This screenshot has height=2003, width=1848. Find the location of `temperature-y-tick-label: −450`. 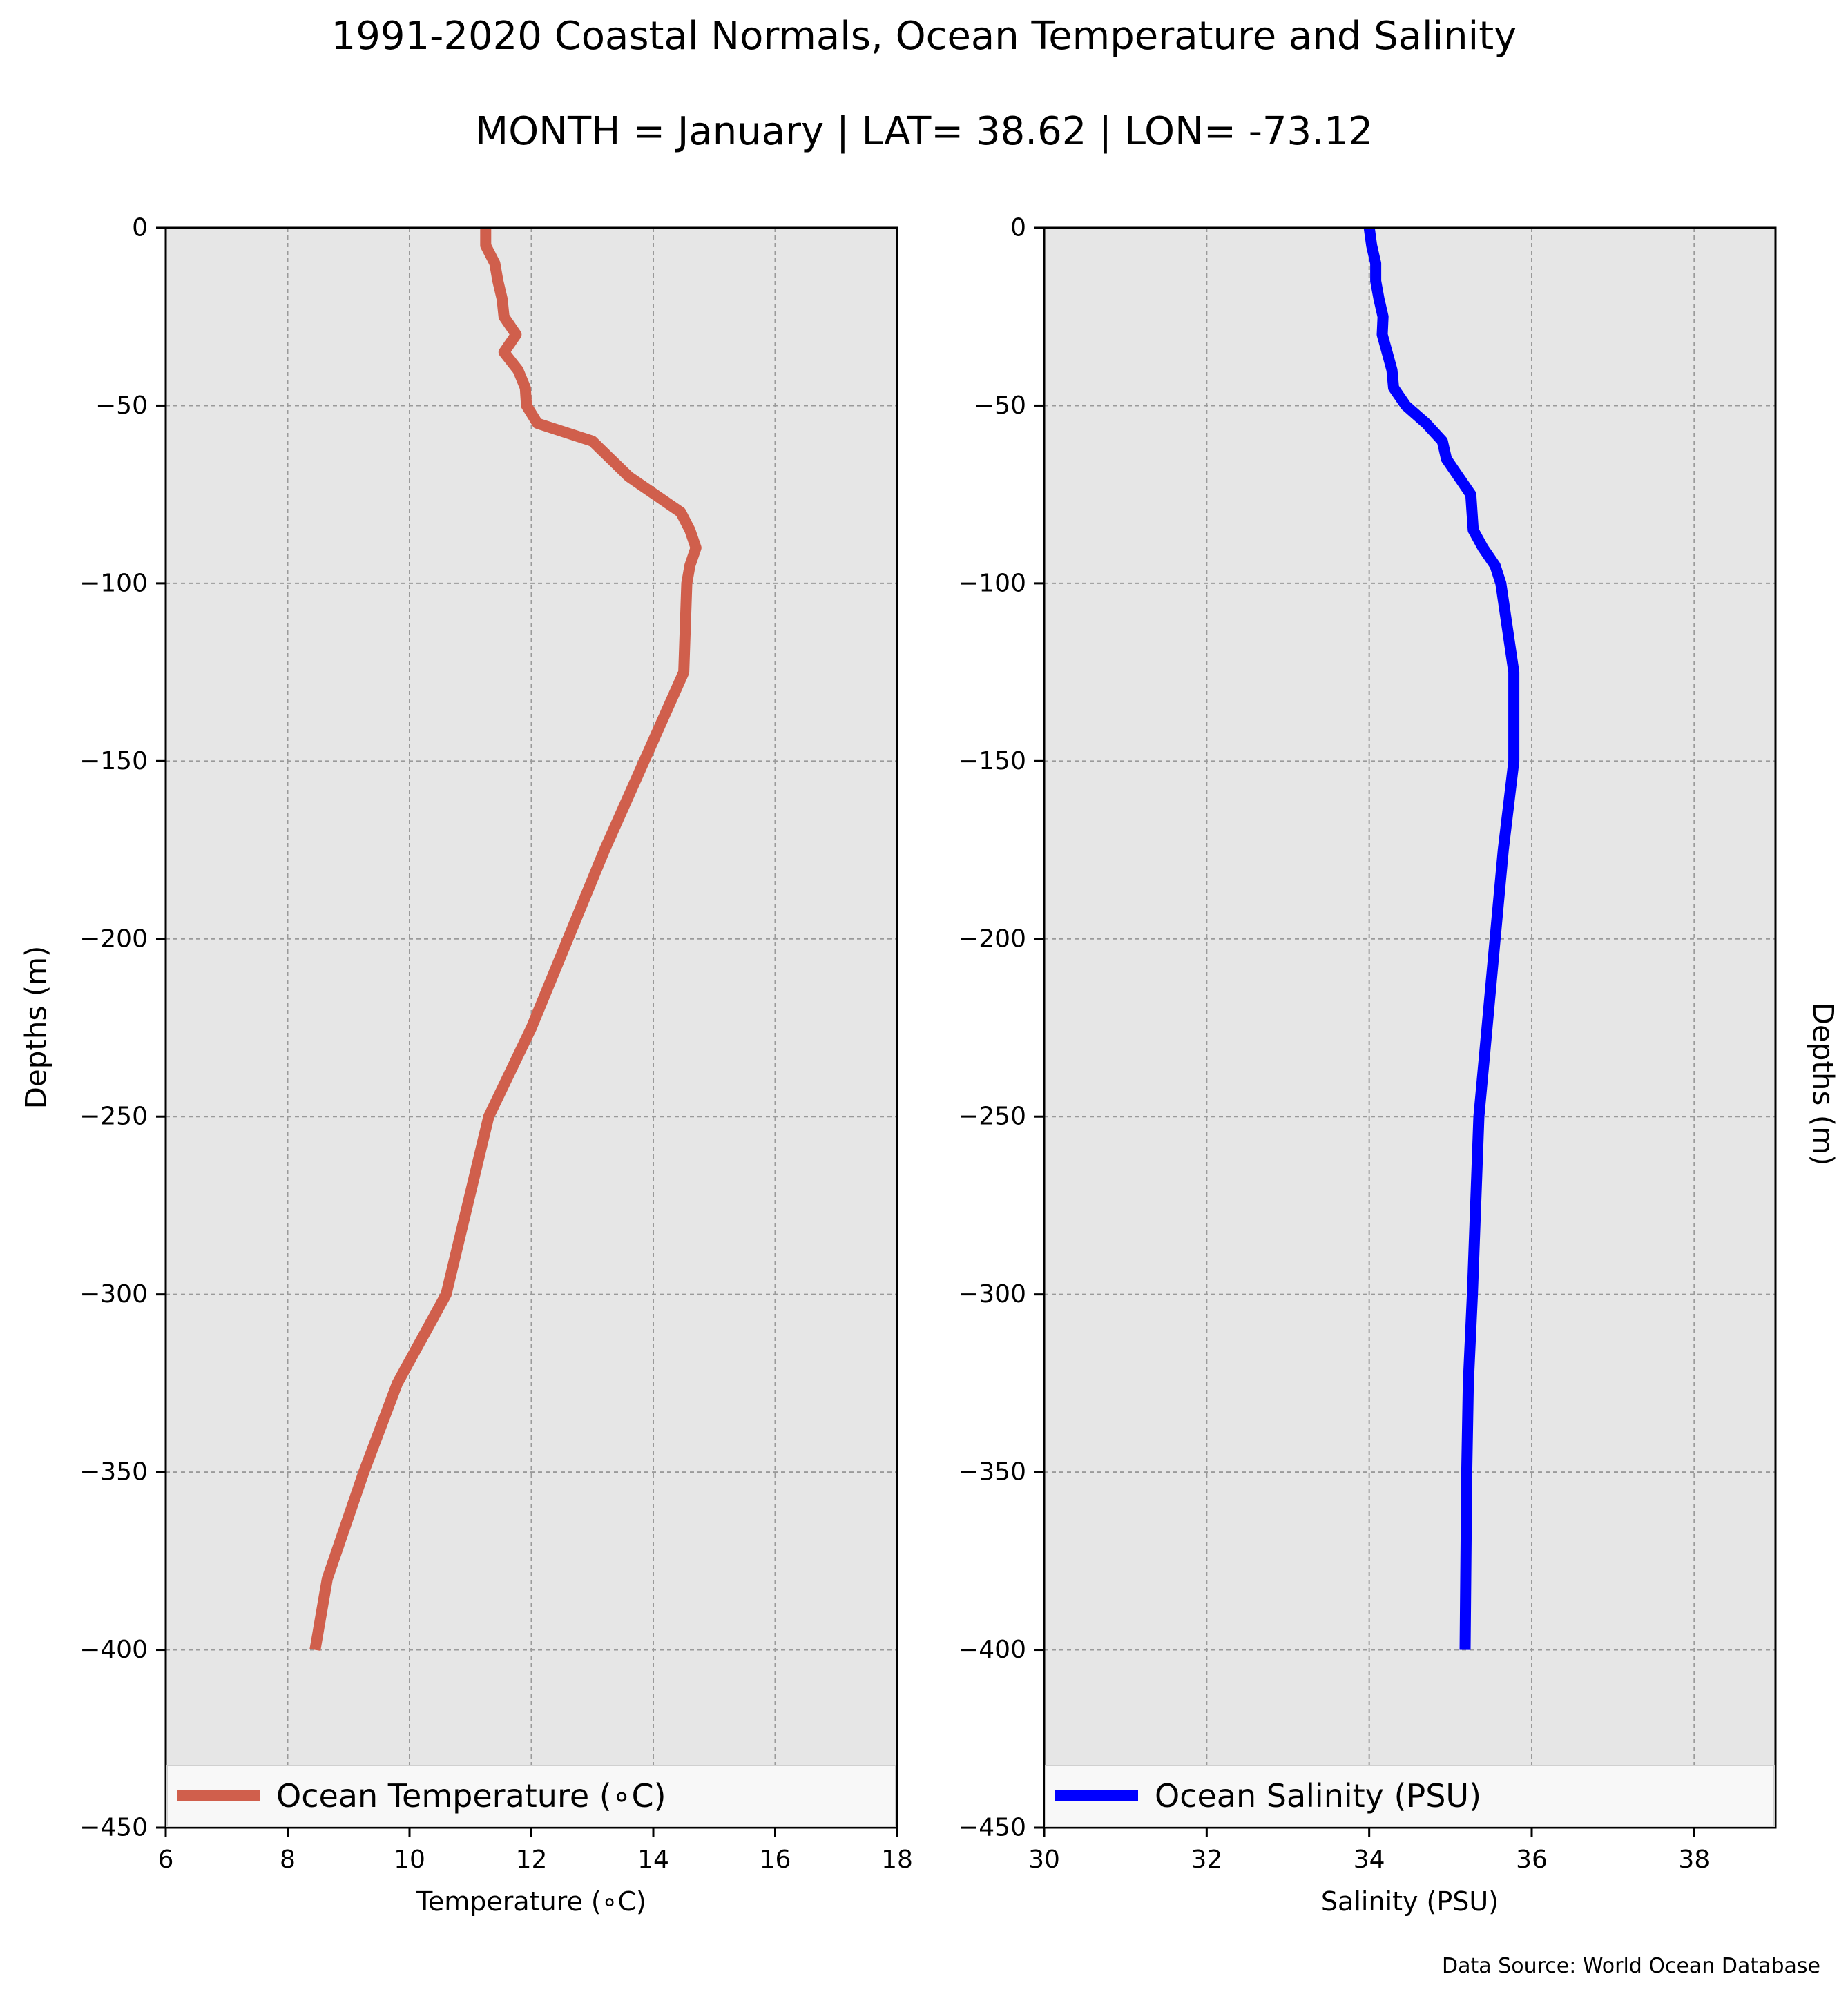

temperature-y-tick-label: −450 is located at coordinates (113, 1828).